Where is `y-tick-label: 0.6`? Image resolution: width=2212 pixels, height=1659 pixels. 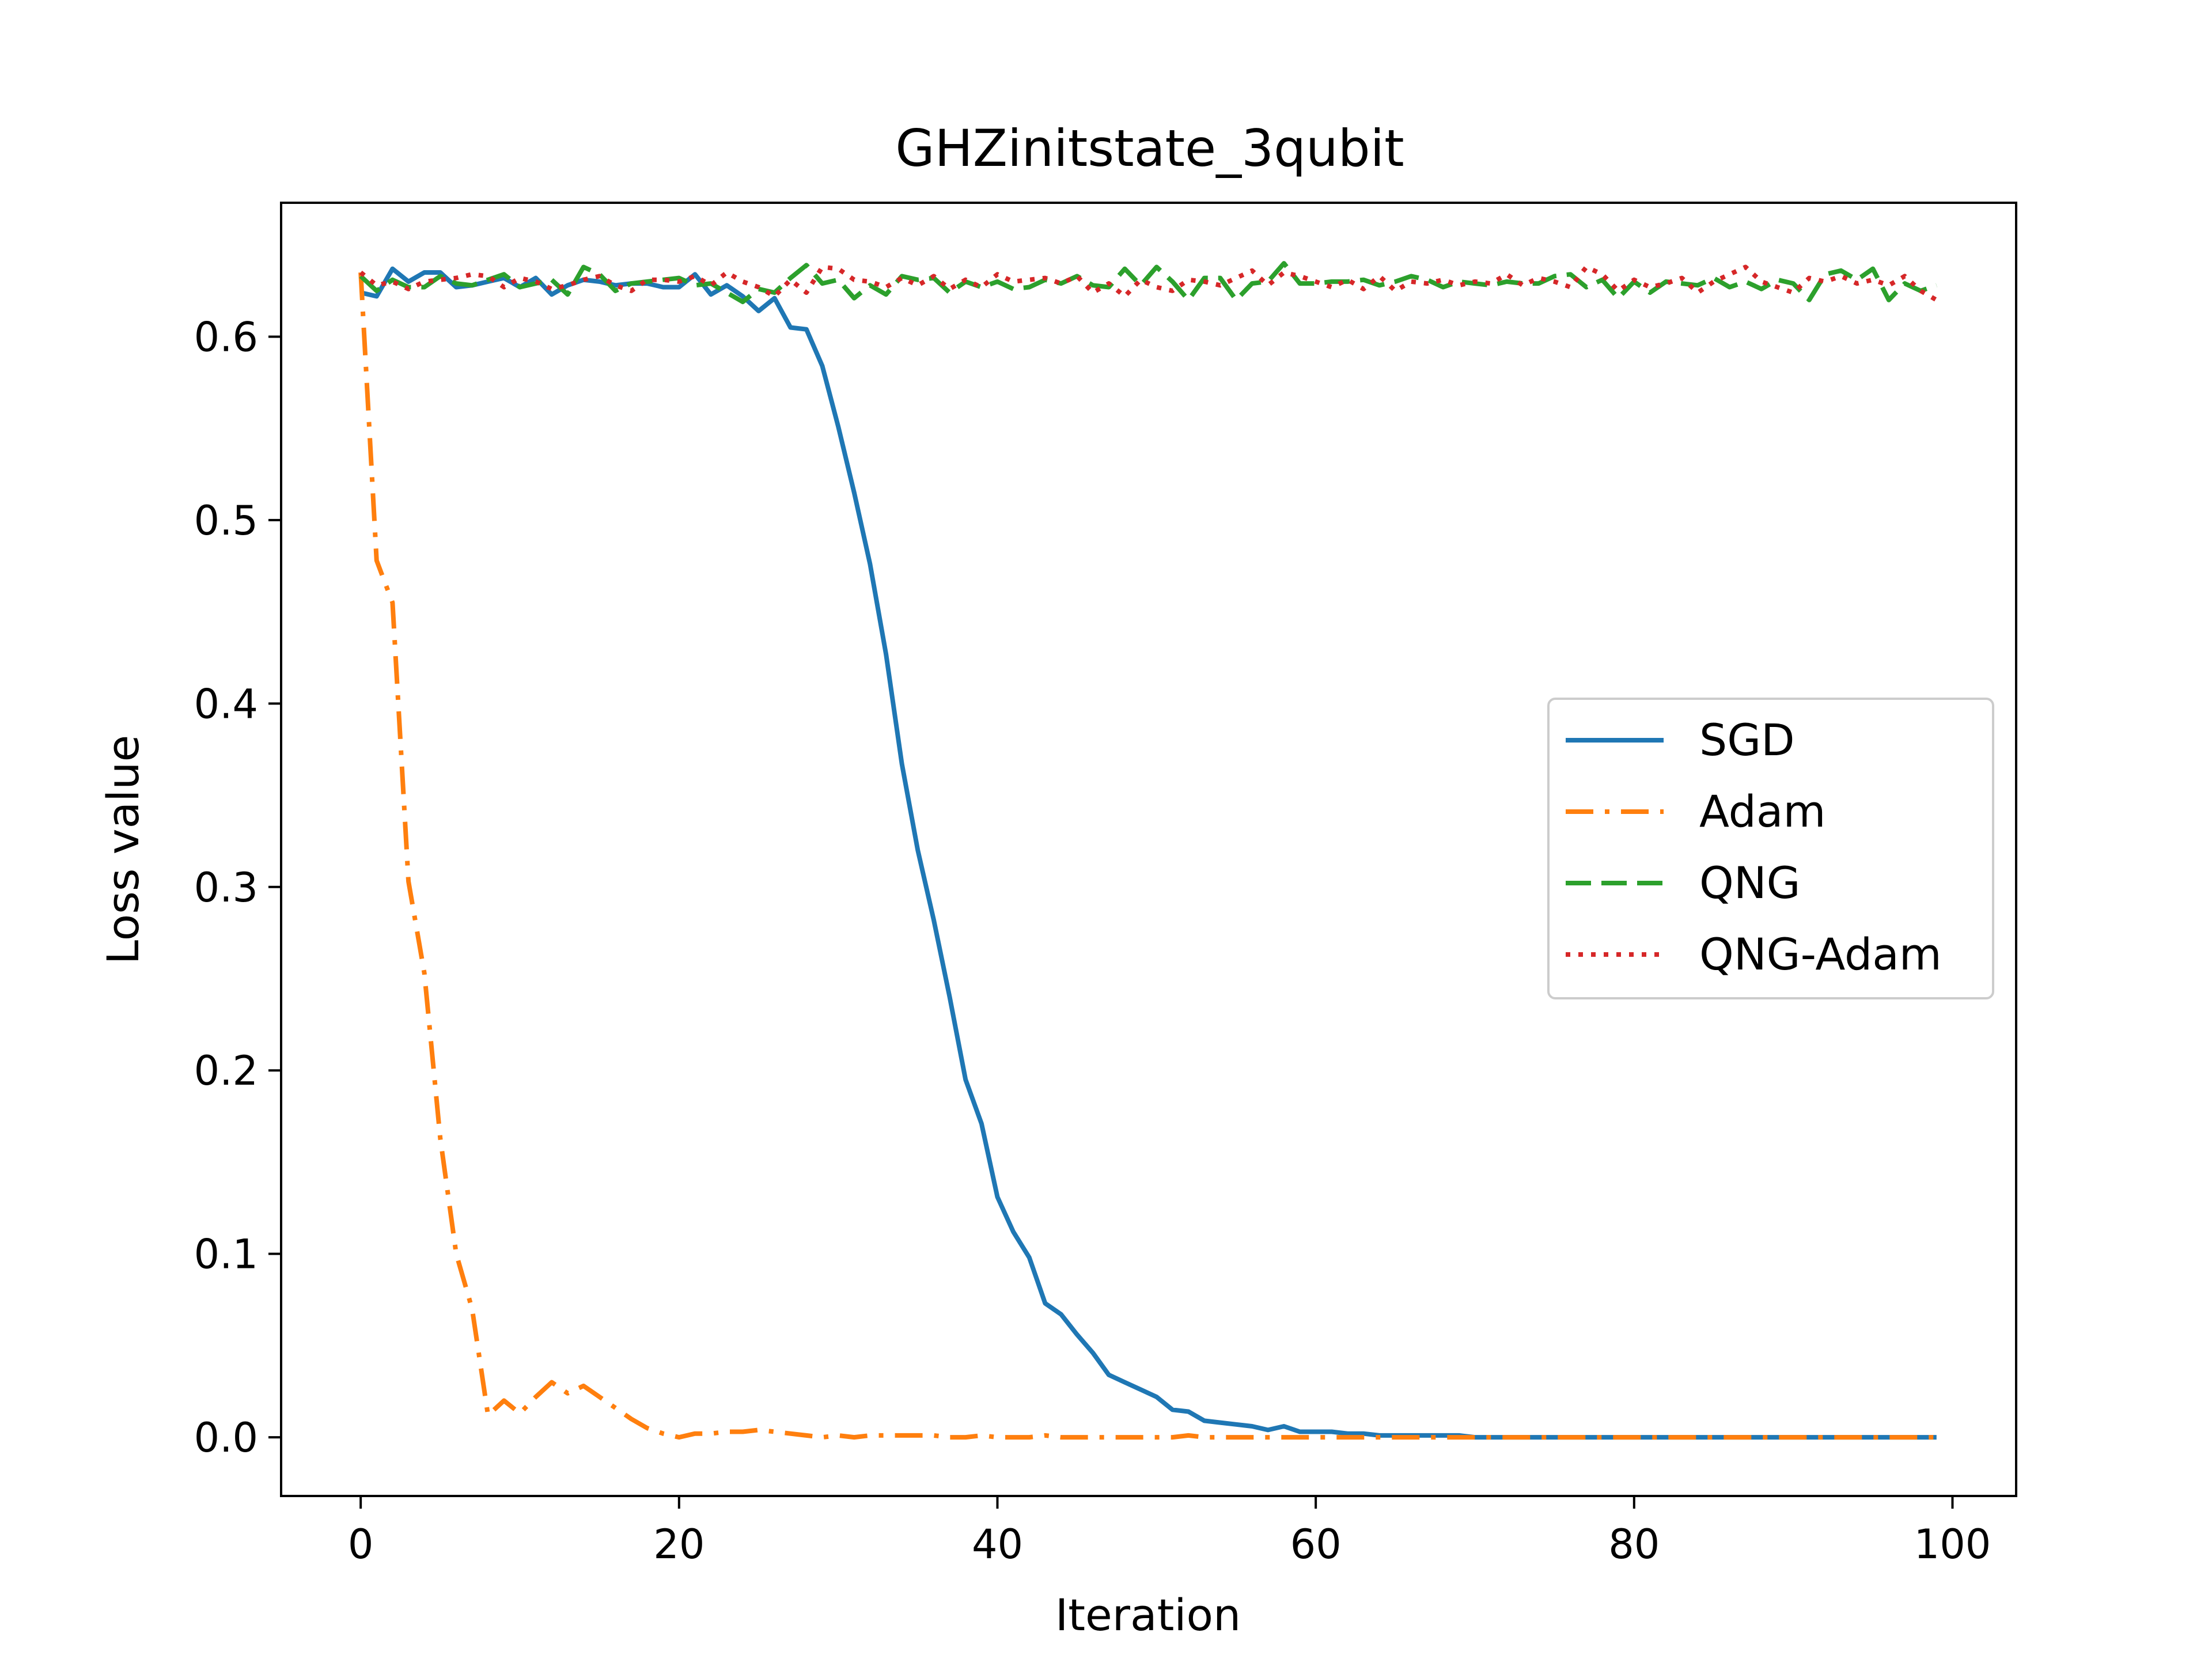 y-tick-label: 0.6 is located at coordinates (226, 337).